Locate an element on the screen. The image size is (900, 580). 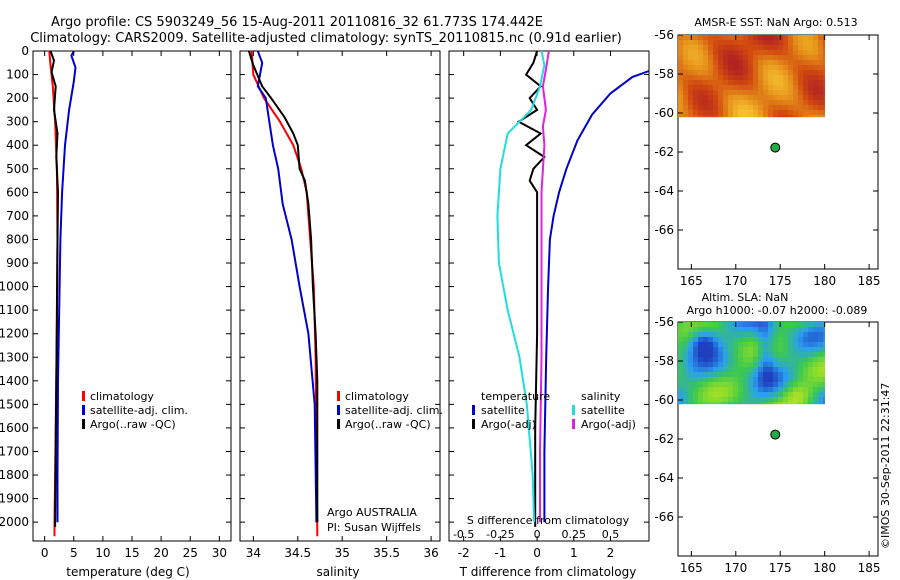
x2-tick-label: -0.5 is located at coordinates (463, 534).